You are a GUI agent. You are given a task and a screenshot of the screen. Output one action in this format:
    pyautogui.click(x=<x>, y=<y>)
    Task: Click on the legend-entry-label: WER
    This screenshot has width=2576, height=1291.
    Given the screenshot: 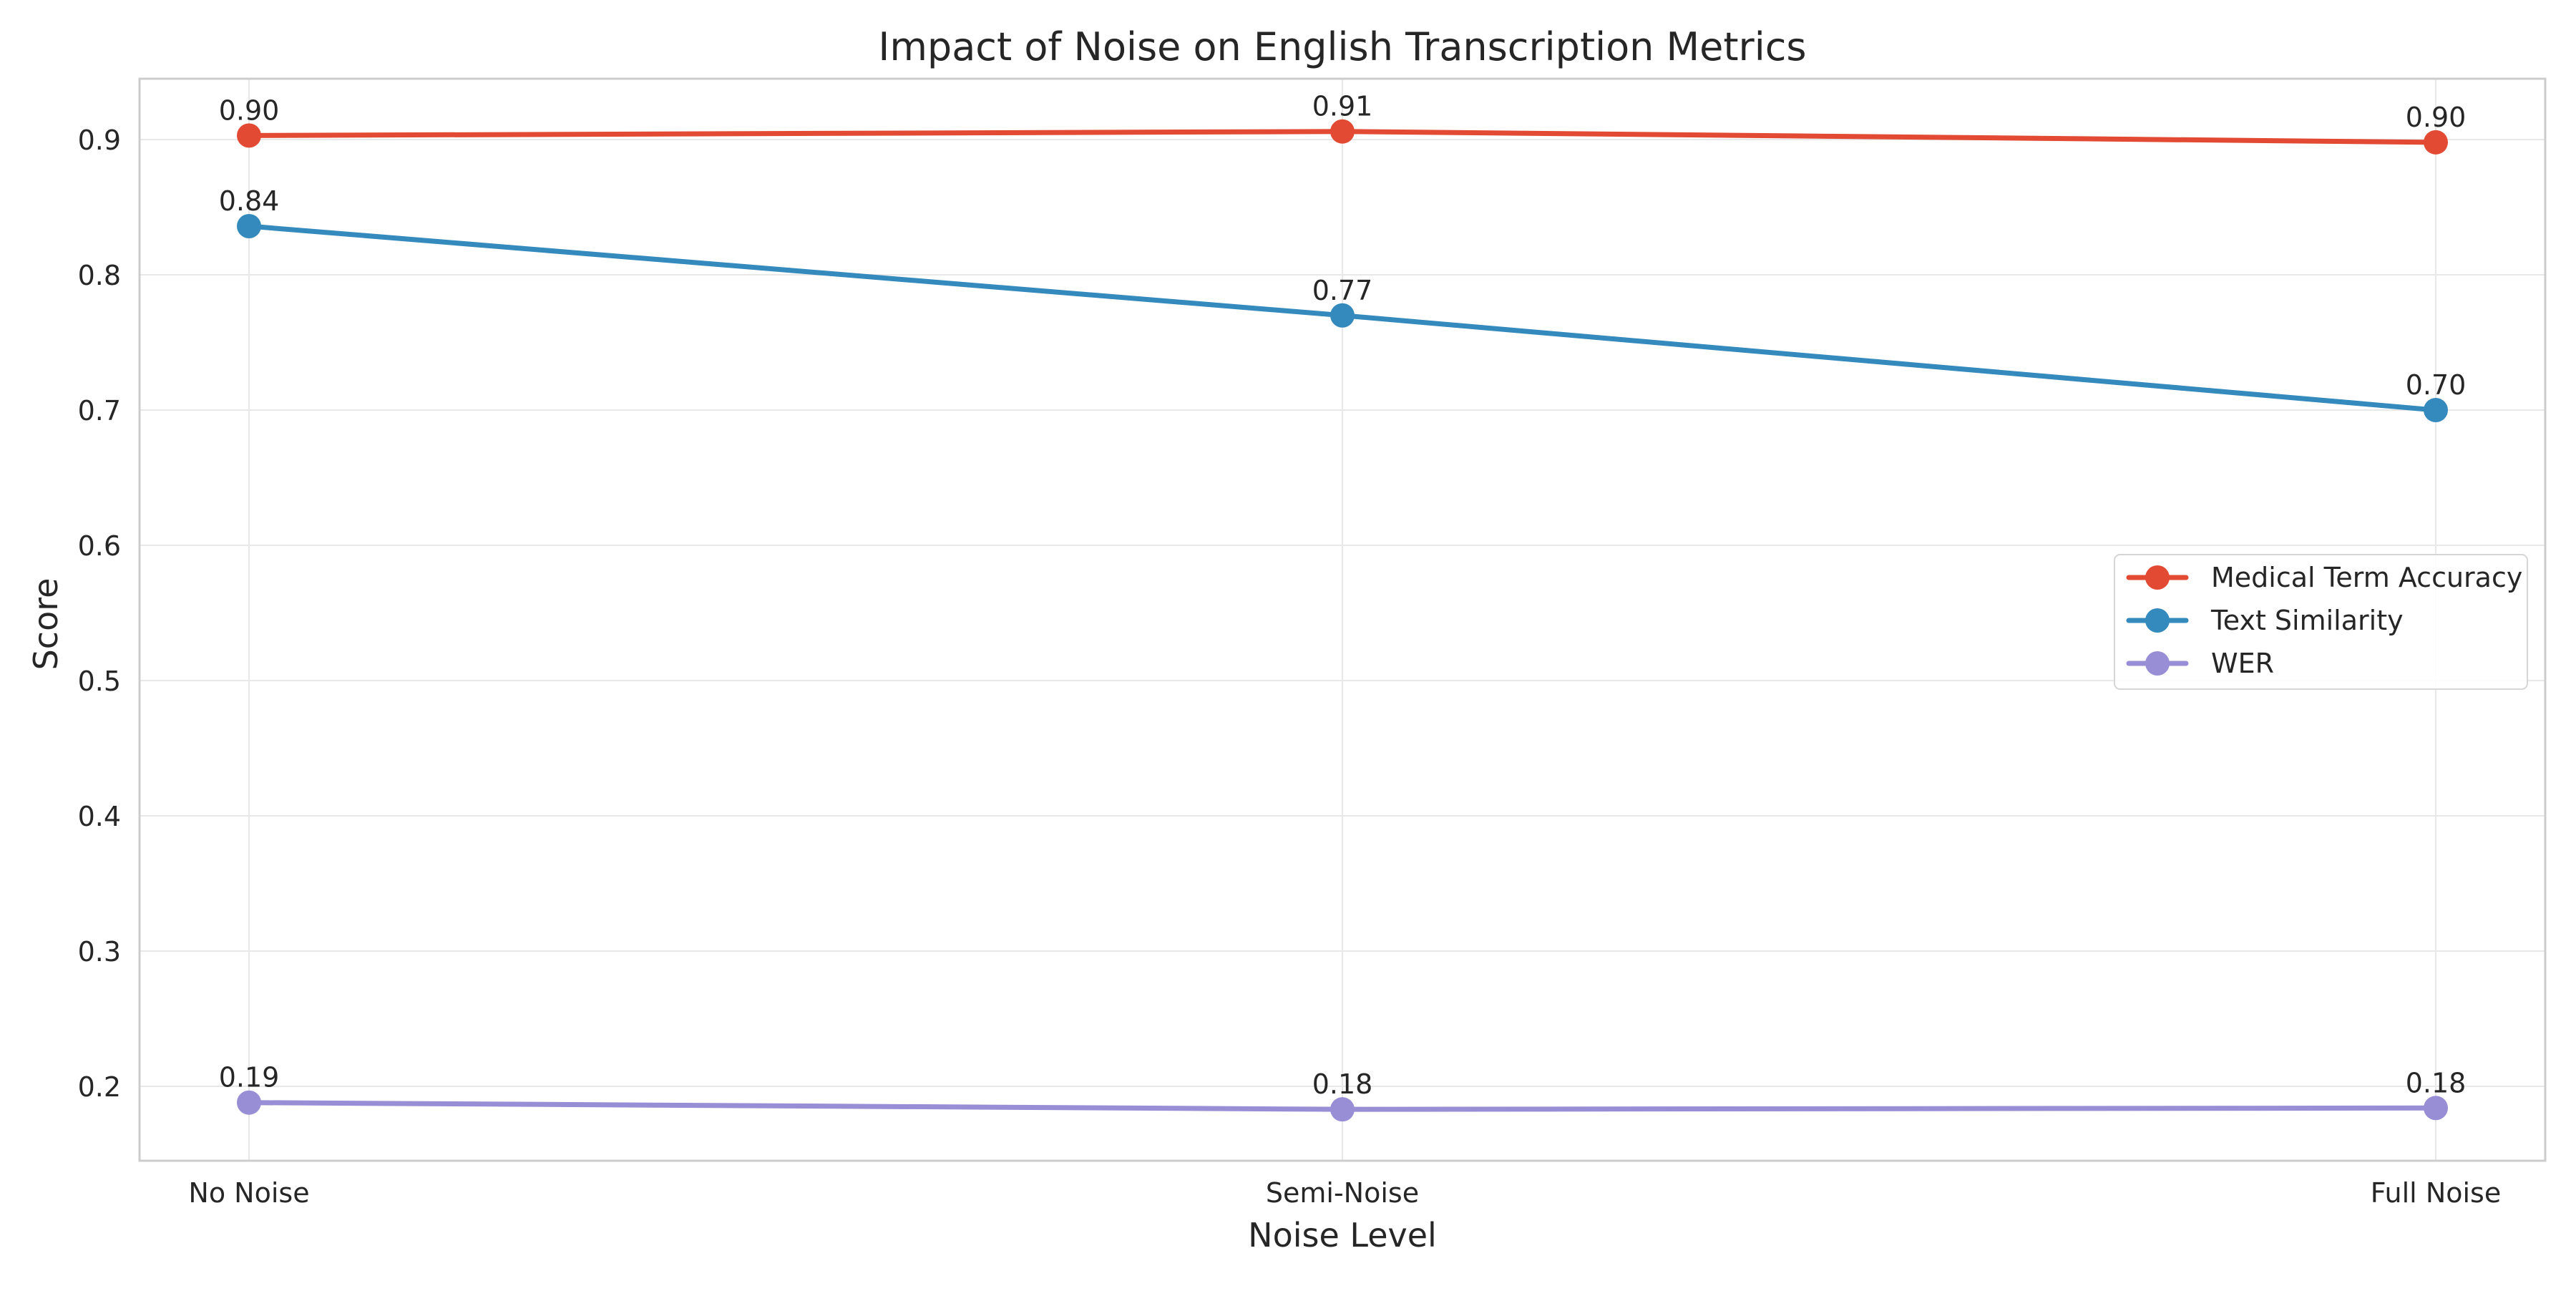 What is the action you would take?
    pyautogui.click(x=2242, y=663)
    